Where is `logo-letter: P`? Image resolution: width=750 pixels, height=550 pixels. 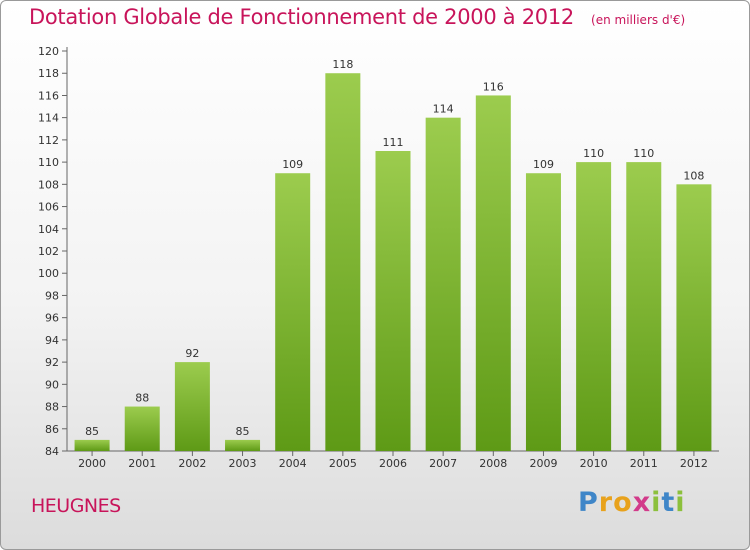 logo-letter: P is located at coordinates (588, 502).